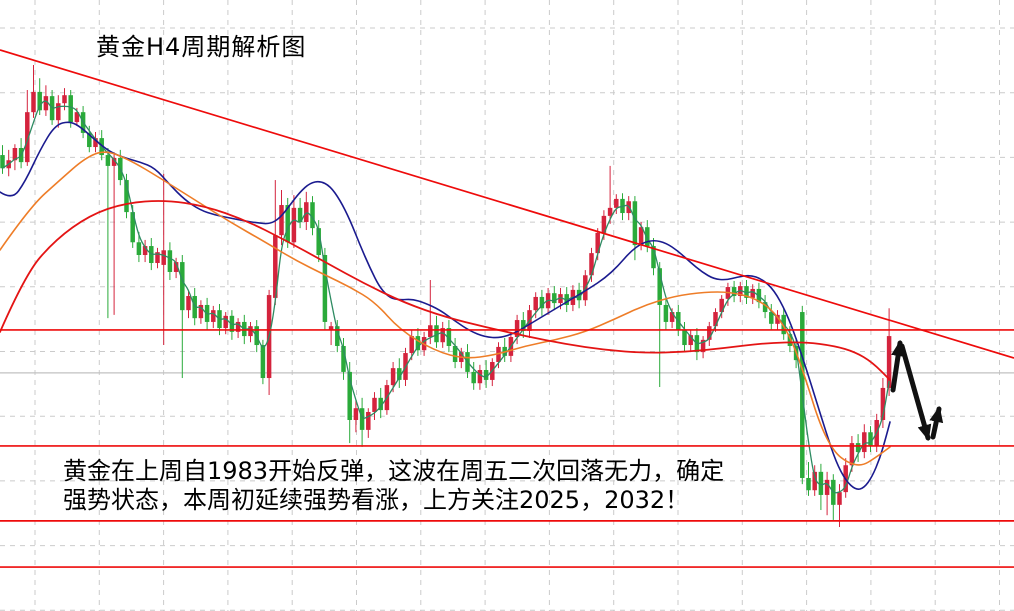  What do you see at coordinates (917, 390) in the screenshot?
I see `projection-arrow` at bounding box center [917, 390].